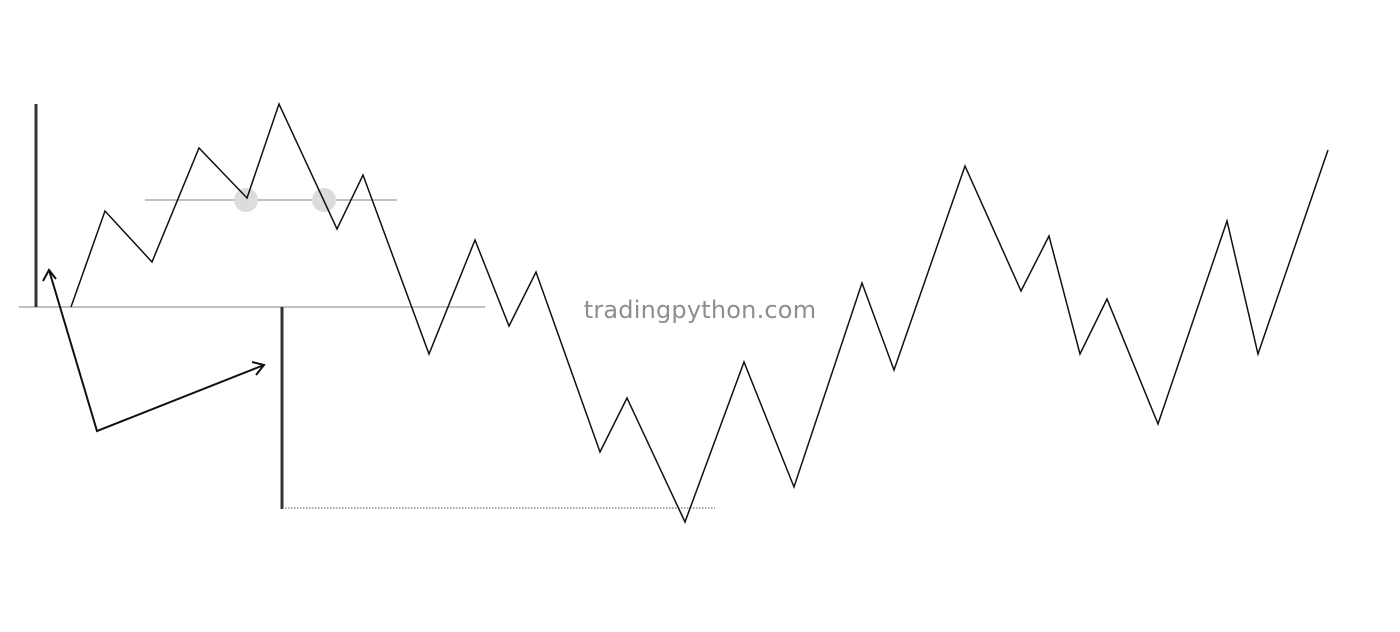 This screenshot has width=1400, height=632. What do you see at coordinates (49, 275) in the screenshot?
I see `transfer-arrow-head-up` at bounding box center [49, 275].